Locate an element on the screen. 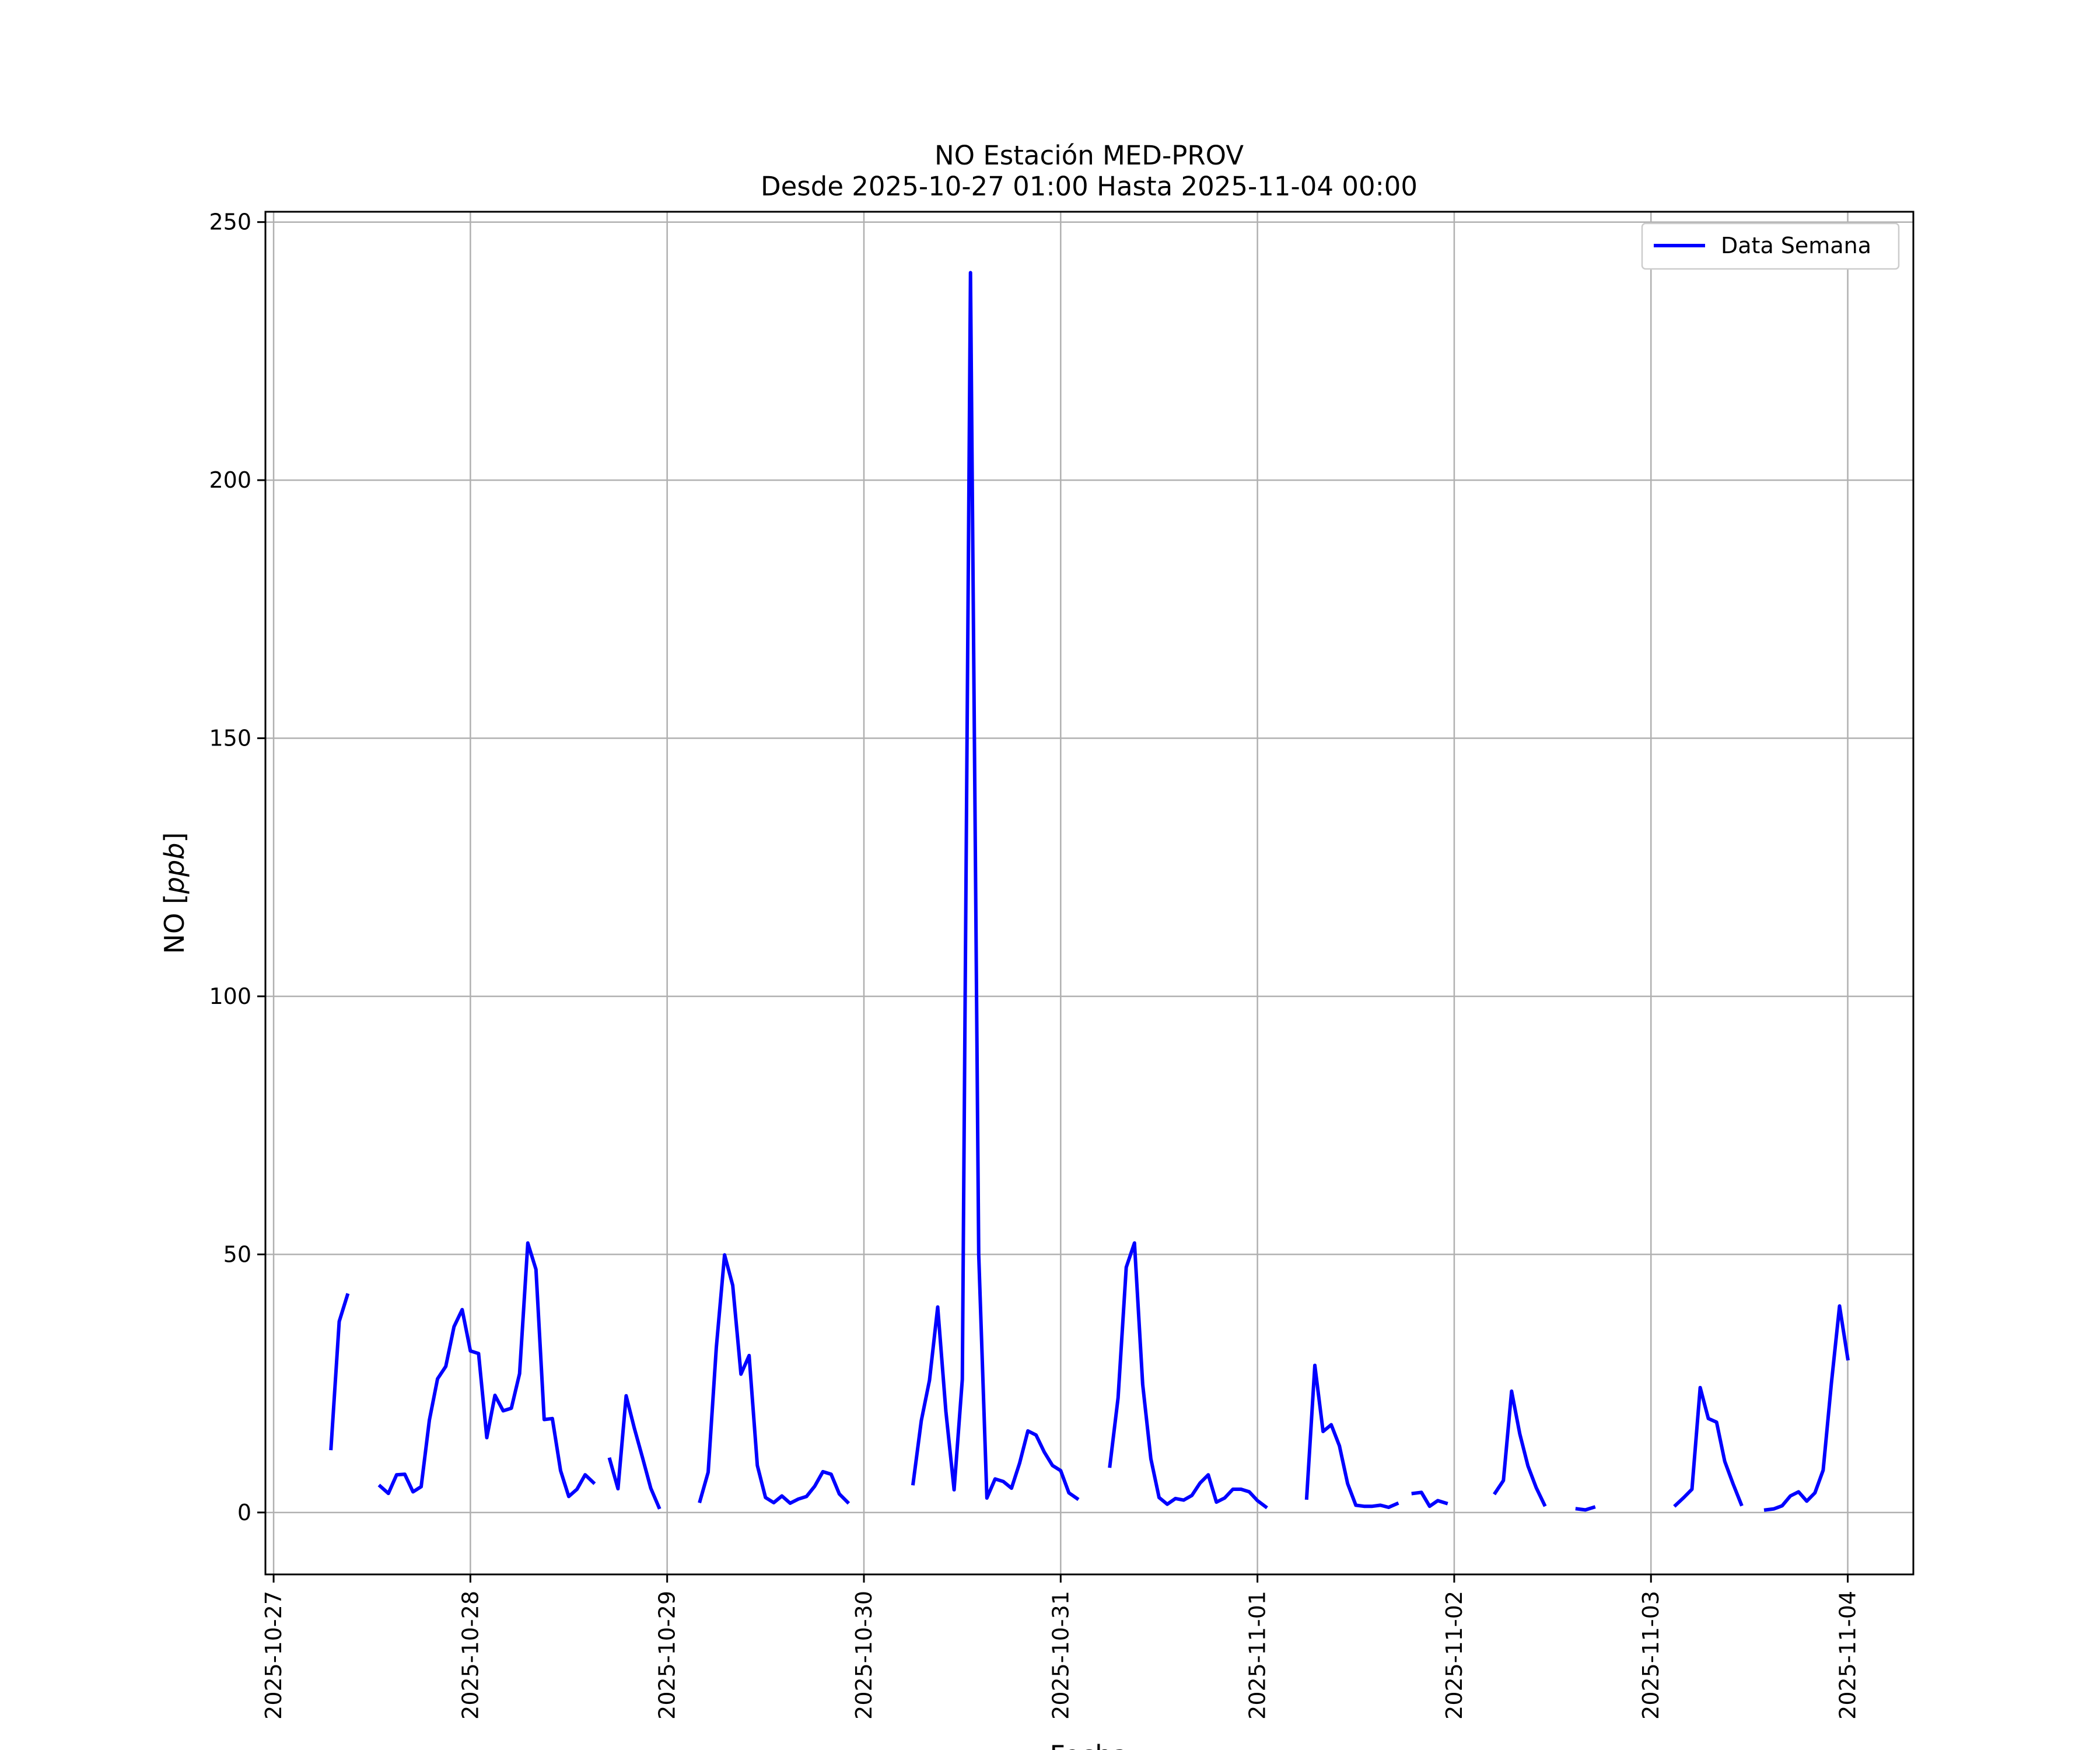  y-axis-label: NO [ppb] is located at coordinates (174, 893).